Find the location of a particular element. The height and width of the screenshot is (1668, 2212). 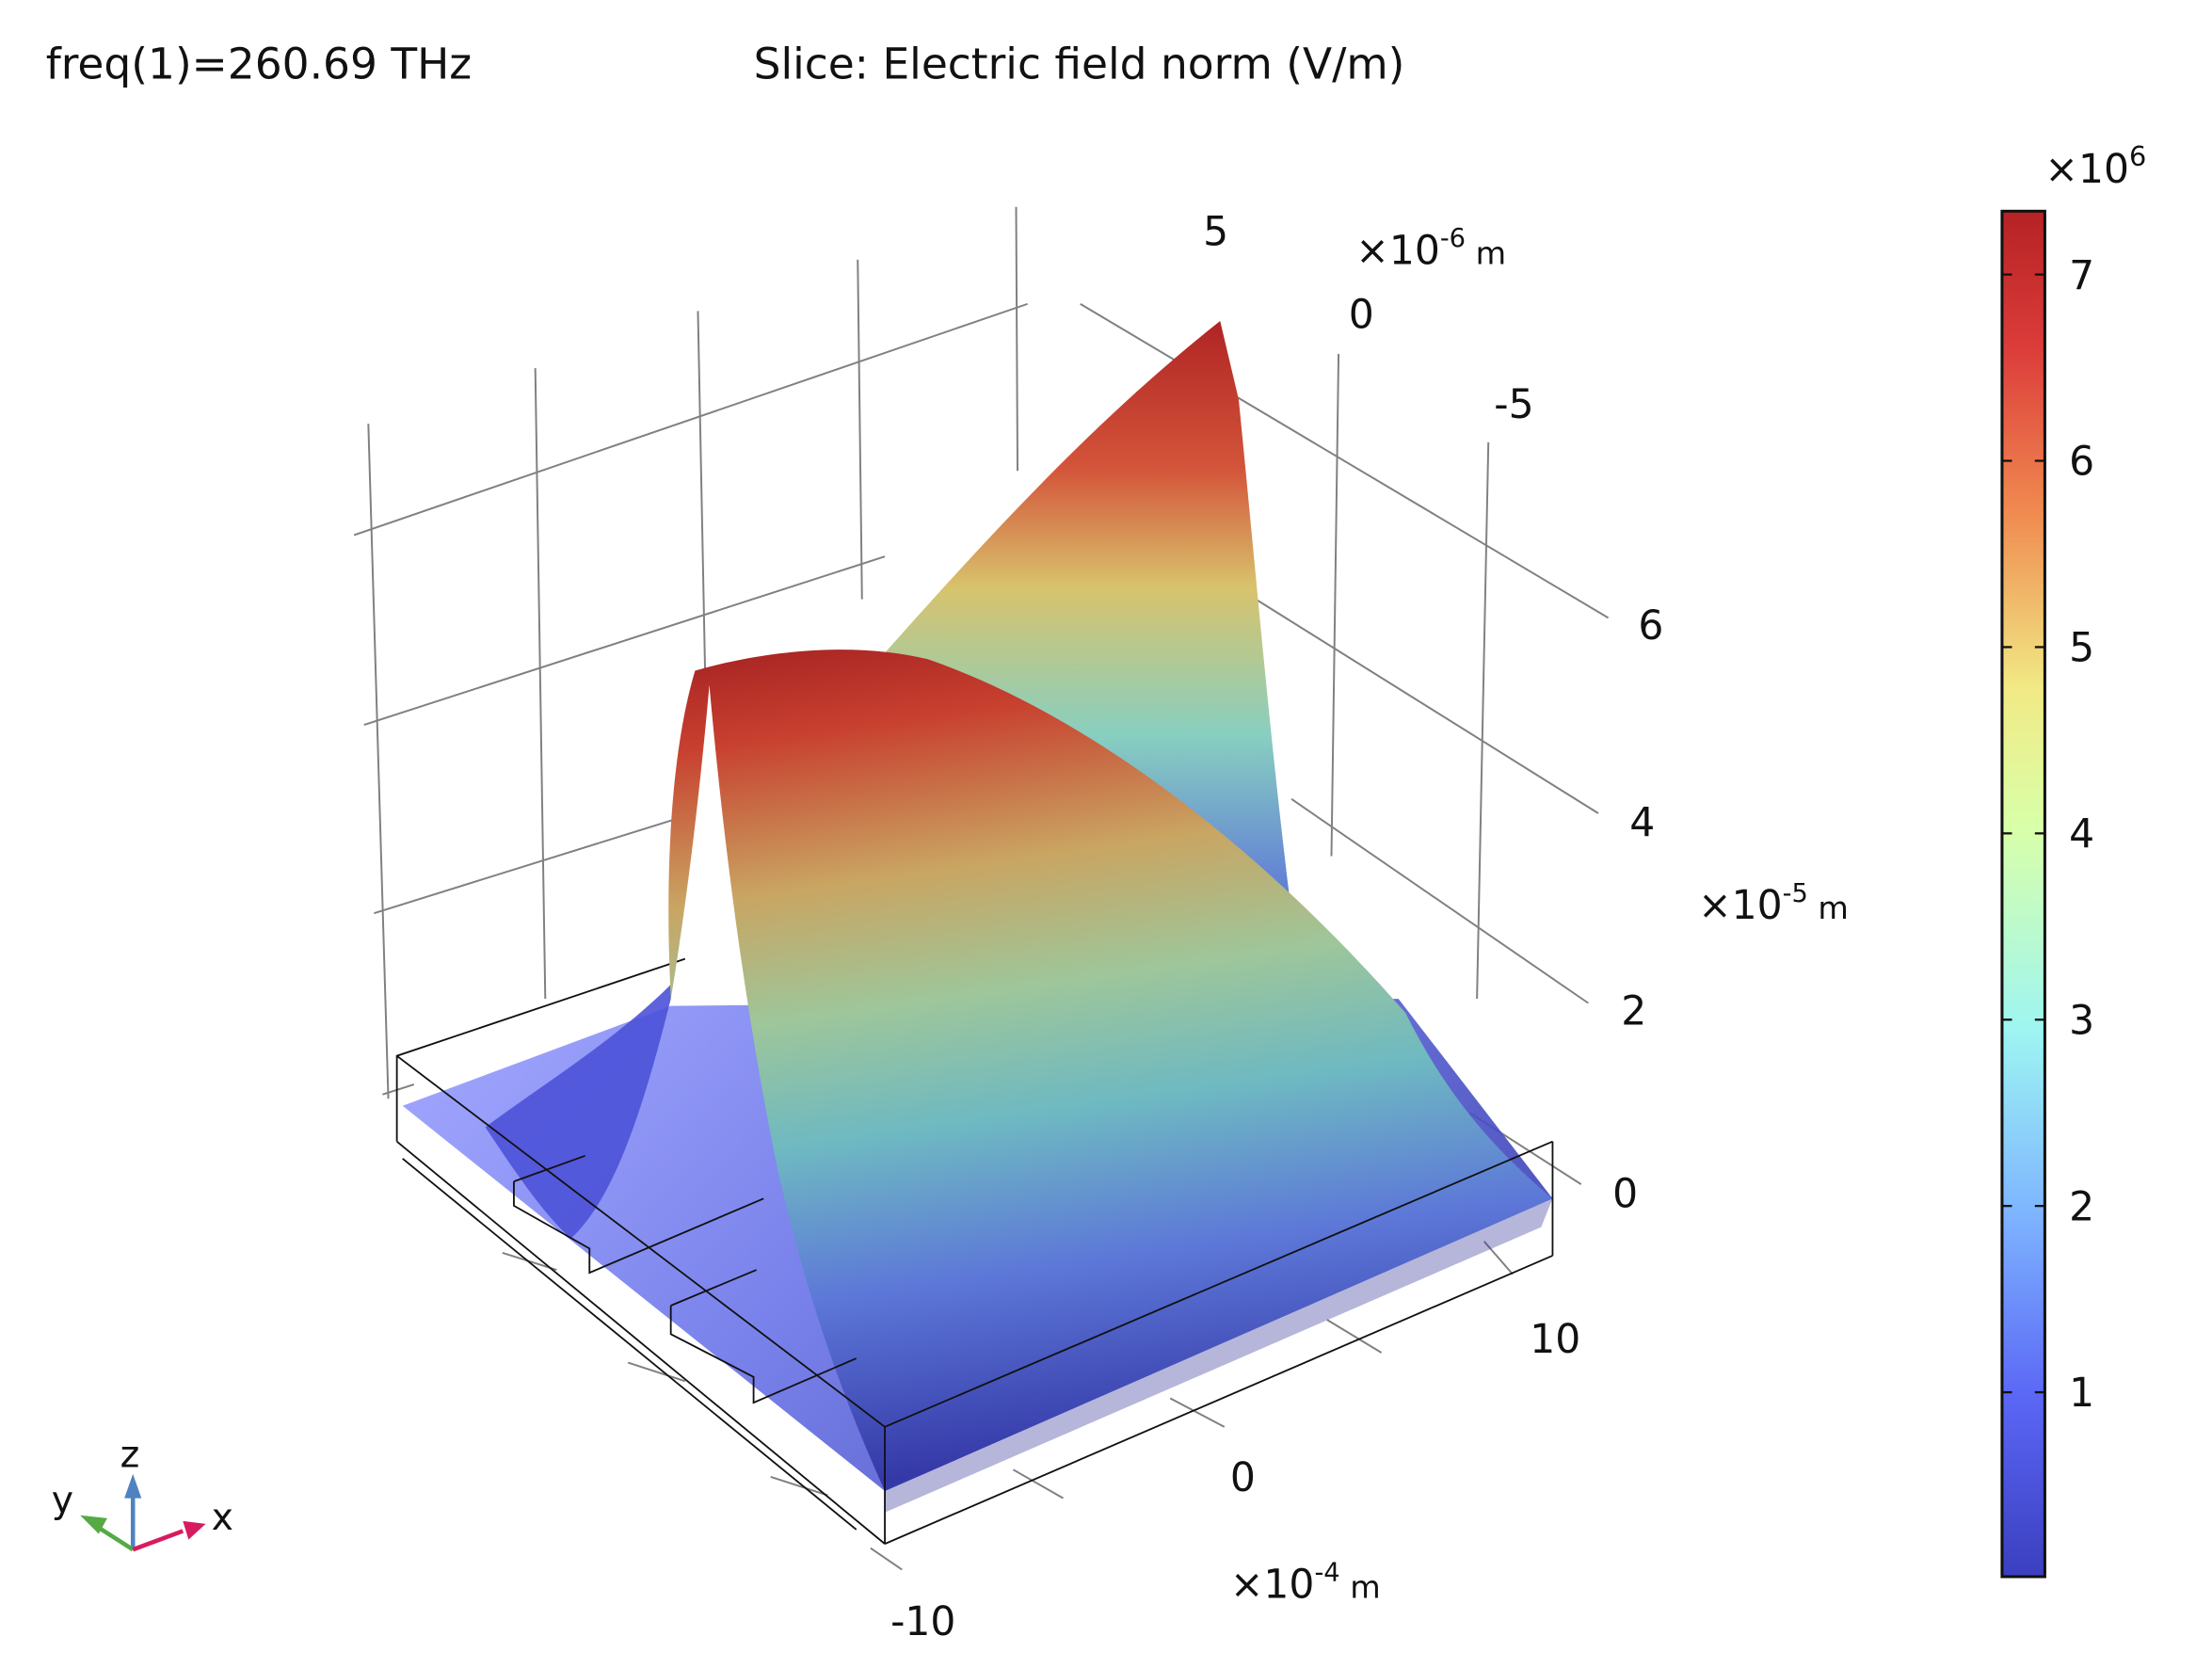

z-axis-labels: 6 4 2 0 ×10-5 m is located at coordinates (1730, 910).